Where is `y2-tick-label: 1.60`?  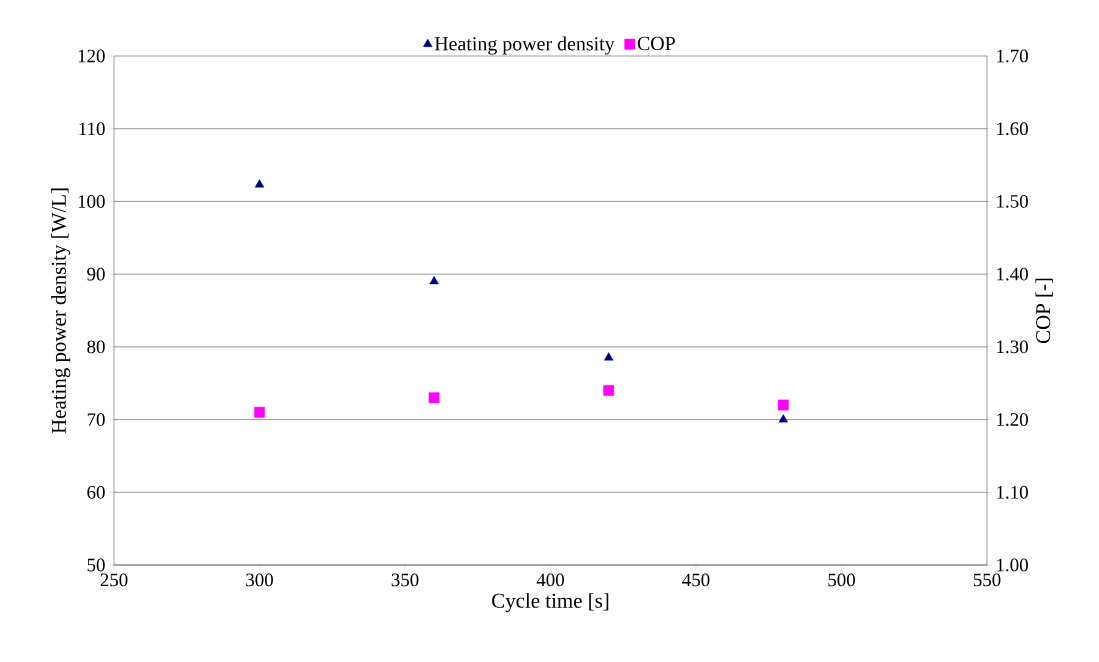
y2-tick-label: 1.60 is located at coordinates (1012, 129).